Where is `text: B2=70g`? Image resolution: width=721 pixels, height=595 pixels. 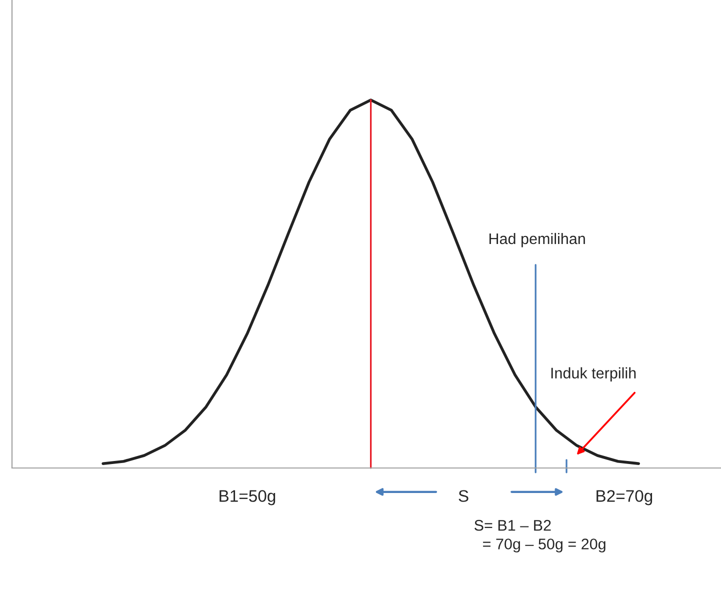 text: B2=70g is located at coordinates (624, 498).